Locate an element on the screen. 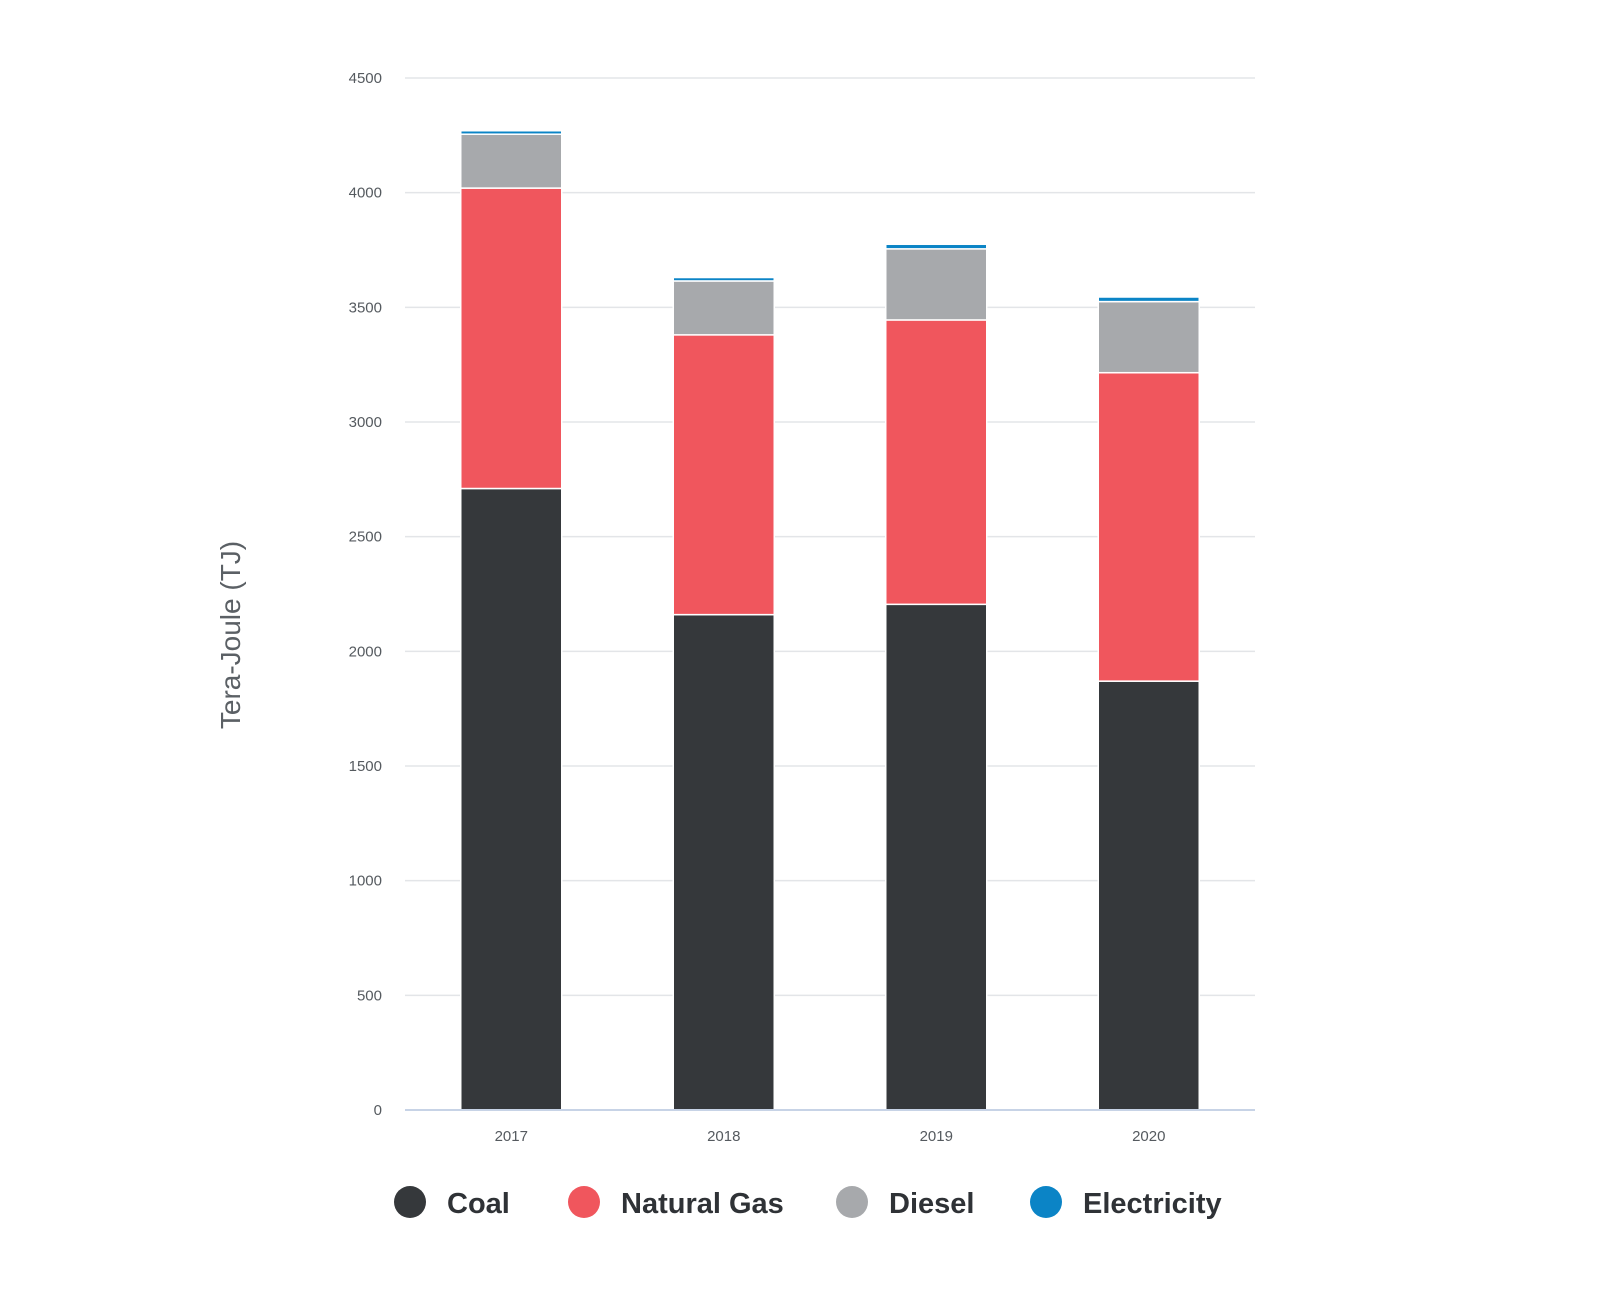  y-axis-ticks: 0 500 1000 1500 2000 2500 3000 3500 4000 4500 is located at coordinates (365, 594).